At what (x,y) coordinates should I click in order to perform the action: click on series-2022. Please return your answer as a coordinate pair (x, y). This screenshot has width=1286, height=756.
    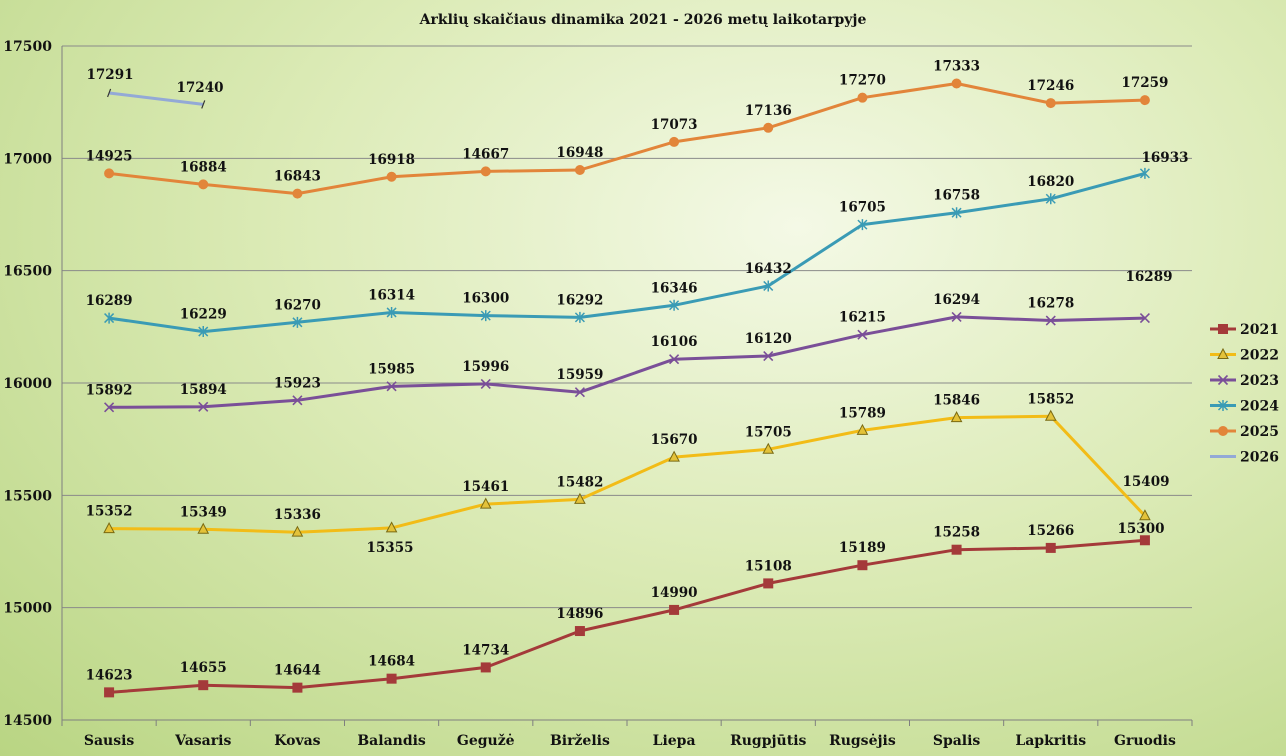
    Looking at the image, I should click on (627, 473).